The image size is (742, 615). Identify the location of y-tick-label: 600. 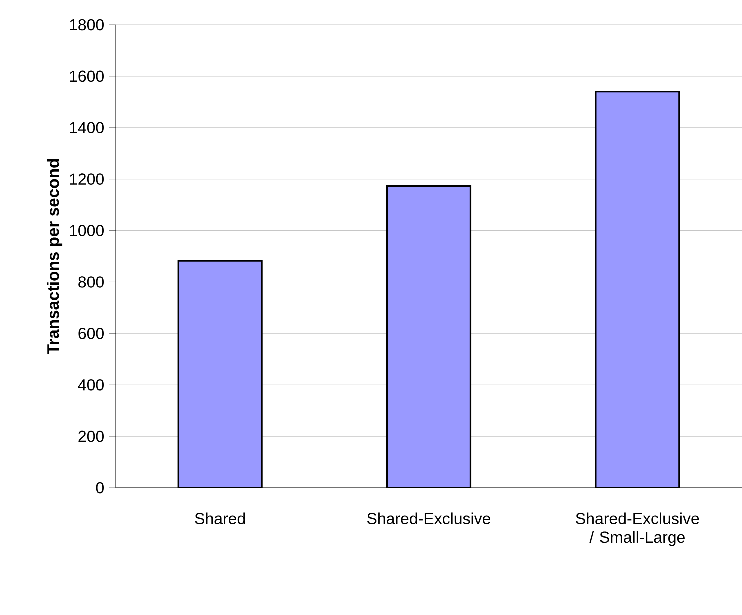
(91, 334).